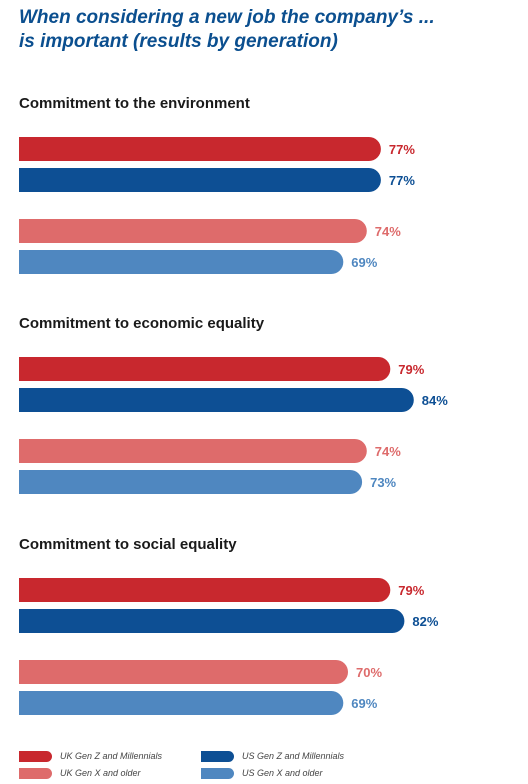 The width and height of the screenshot is (528, 784). I want to click on legend-label-us-genz: US Gen Z and Millennials, so click(293, 756).